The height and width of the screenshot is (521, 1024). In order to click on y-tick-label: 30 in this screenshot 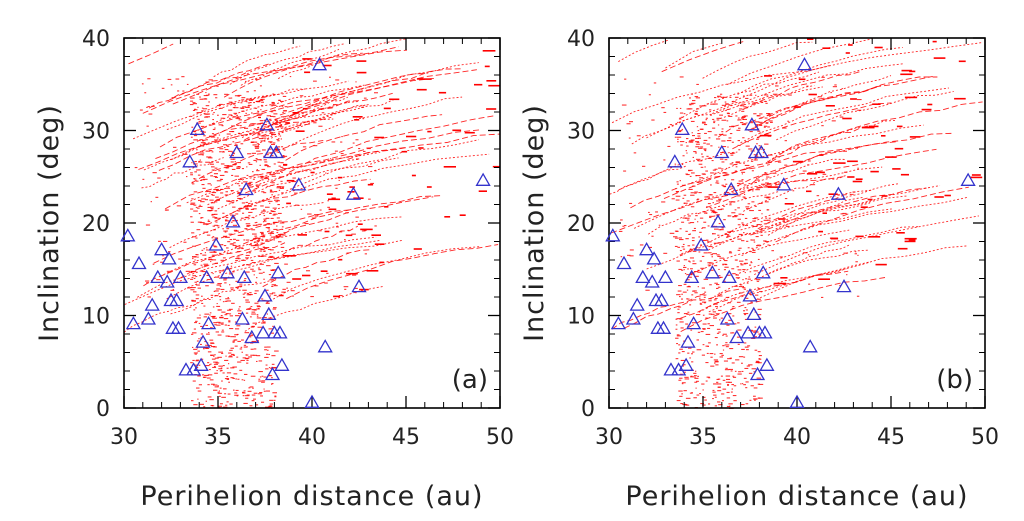, I will do `click(581, 132)`.